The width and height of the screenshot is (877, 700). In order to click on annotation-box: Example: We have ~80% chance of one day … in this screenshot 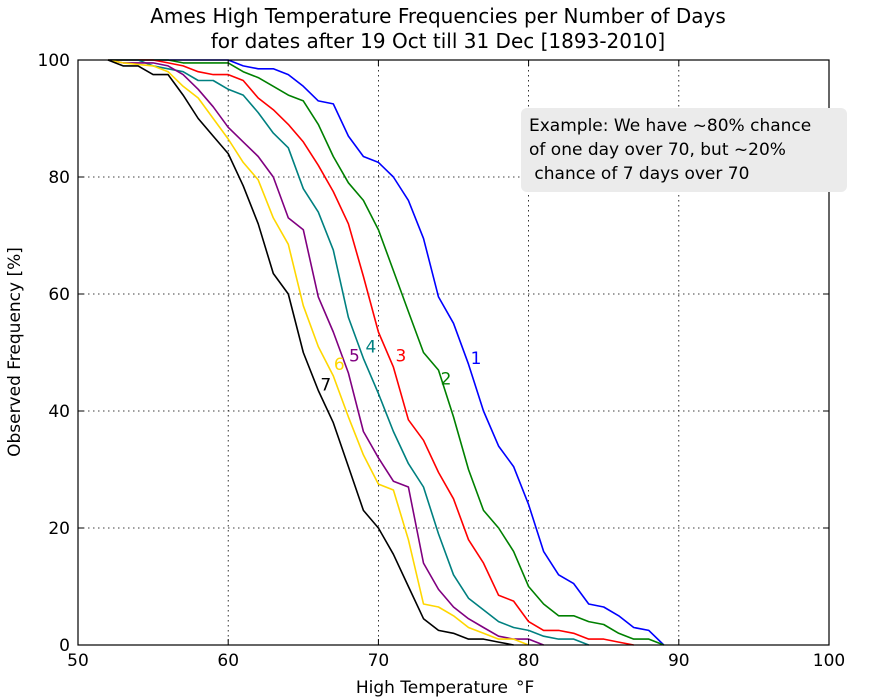, I will do `click(684, 150)`.